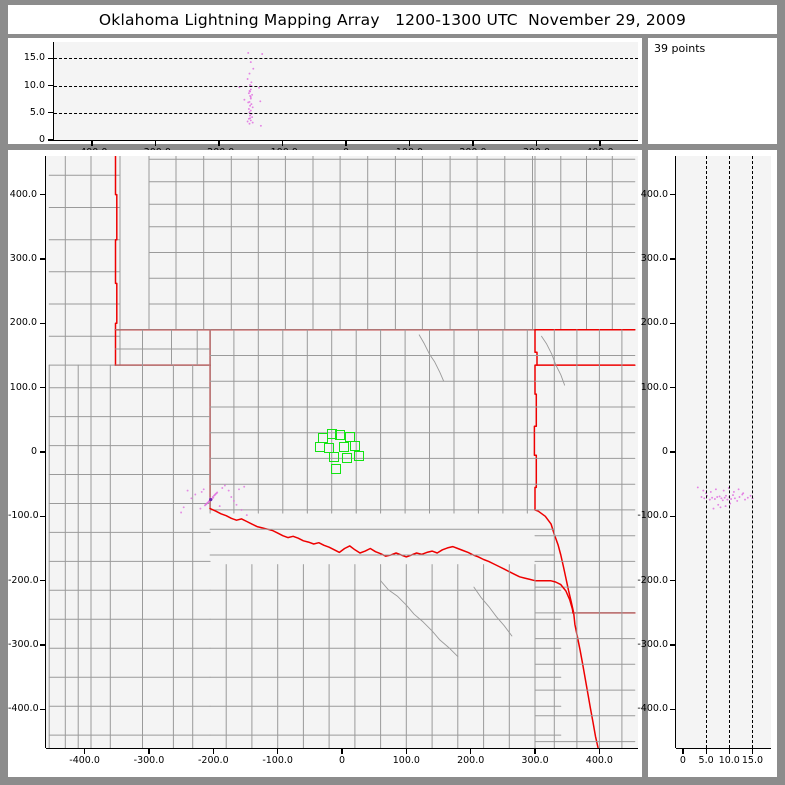  What do you see at coordinates (346, 91) in the screenshot?
I see `altitude-vs-east-plot-area` at bounding box center [346, 91].